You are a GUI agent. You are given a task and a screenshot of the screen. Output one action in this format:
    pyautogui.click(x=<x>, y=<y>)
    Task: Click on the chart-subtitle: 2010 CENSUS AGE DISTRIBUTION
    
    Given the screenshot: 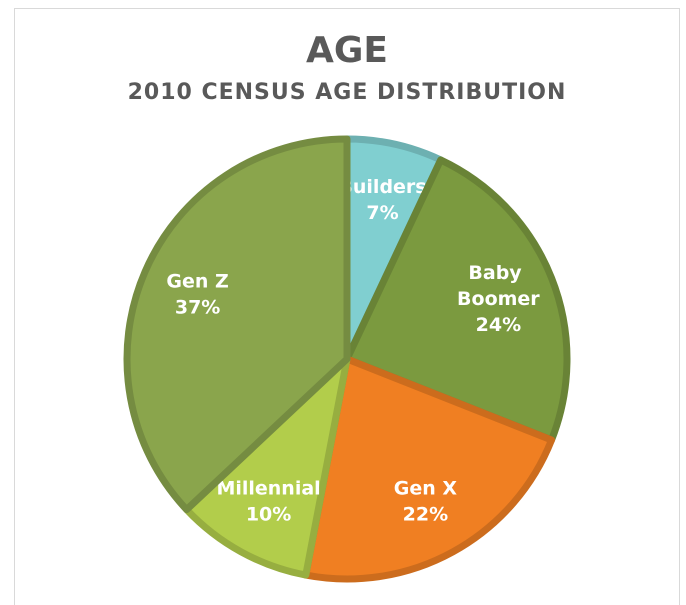 What is the action you would take?
    pyautogui.click(x=347, y=92)
    